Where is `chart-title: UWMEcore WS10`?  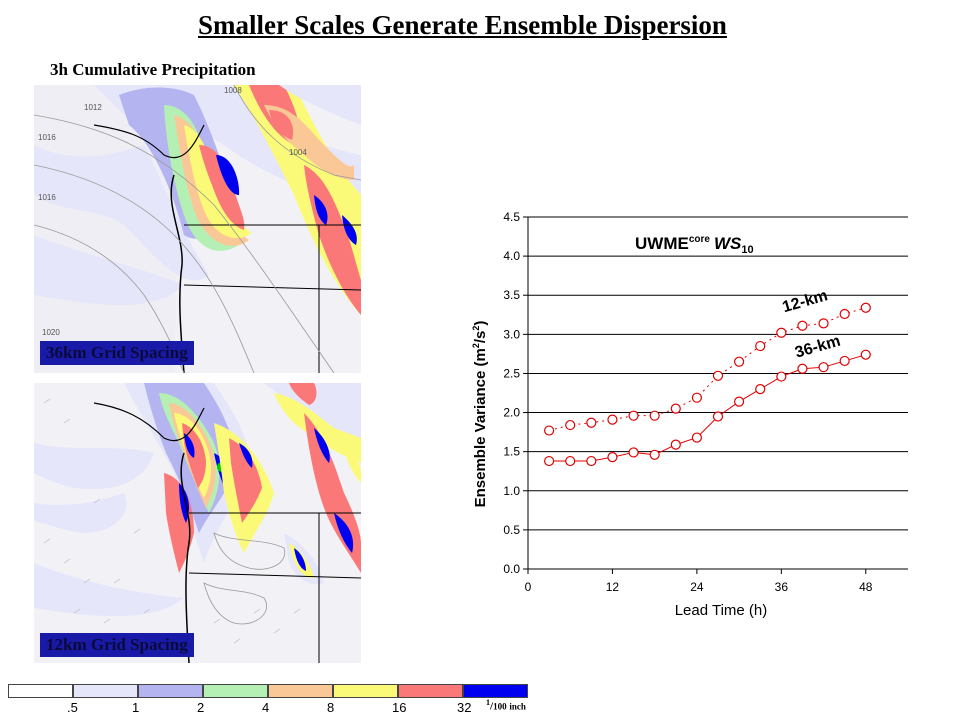
chart-title: UWMEcore WS10 is located at coordinates (694, 245).